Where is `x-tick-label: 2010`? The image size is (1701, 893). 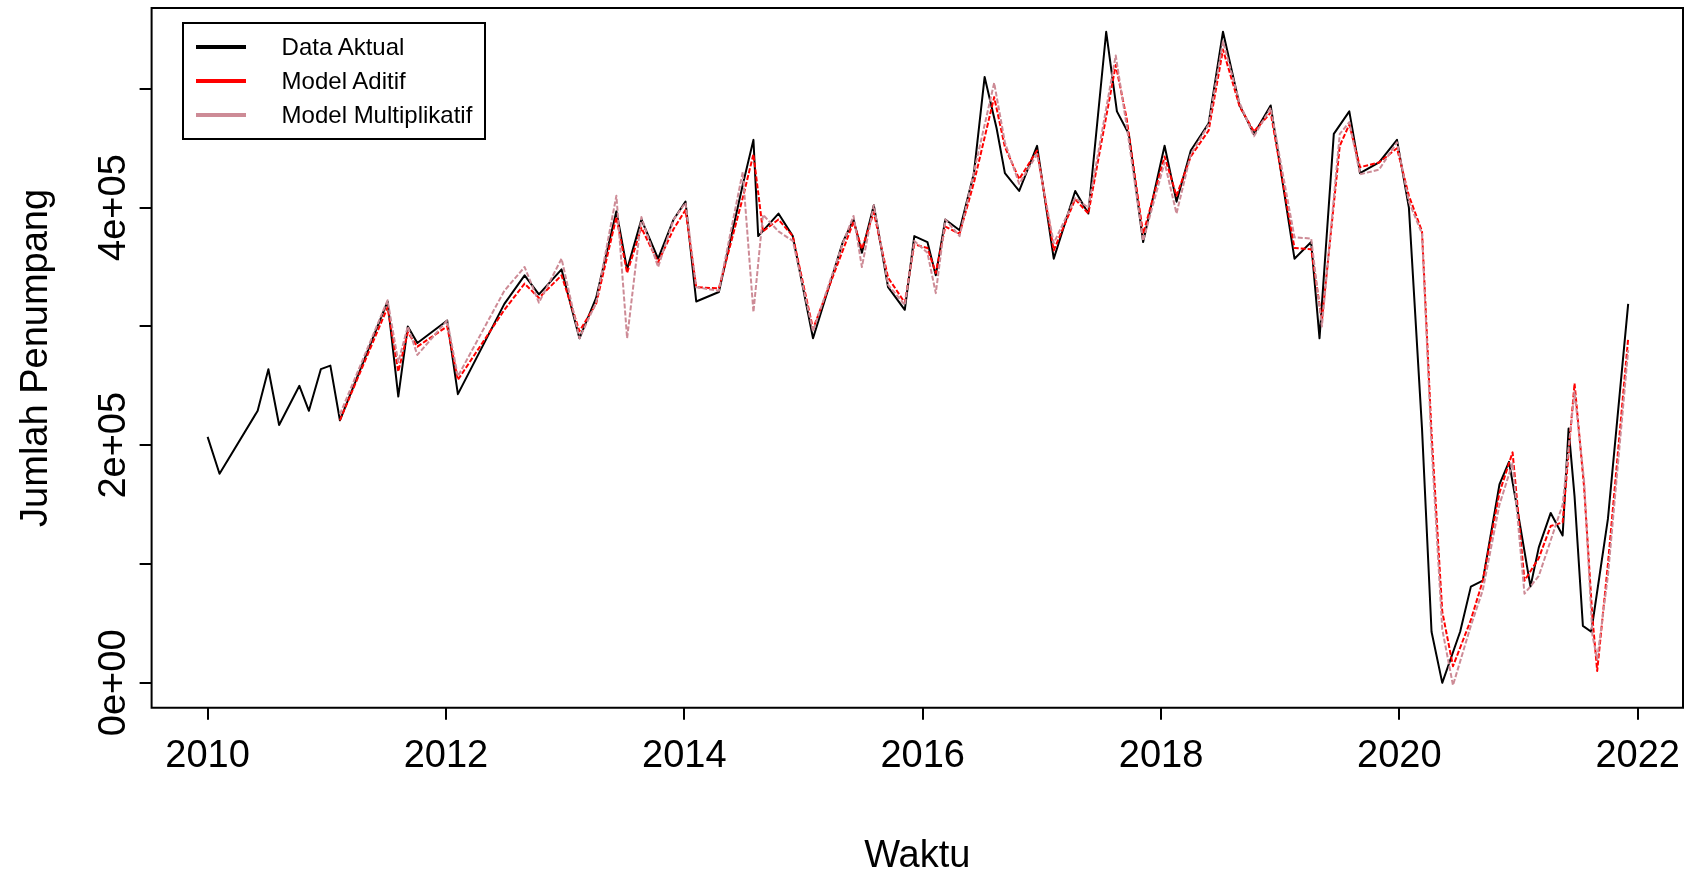 x-tick-label: 2010 is located at coordinates (207, 754).